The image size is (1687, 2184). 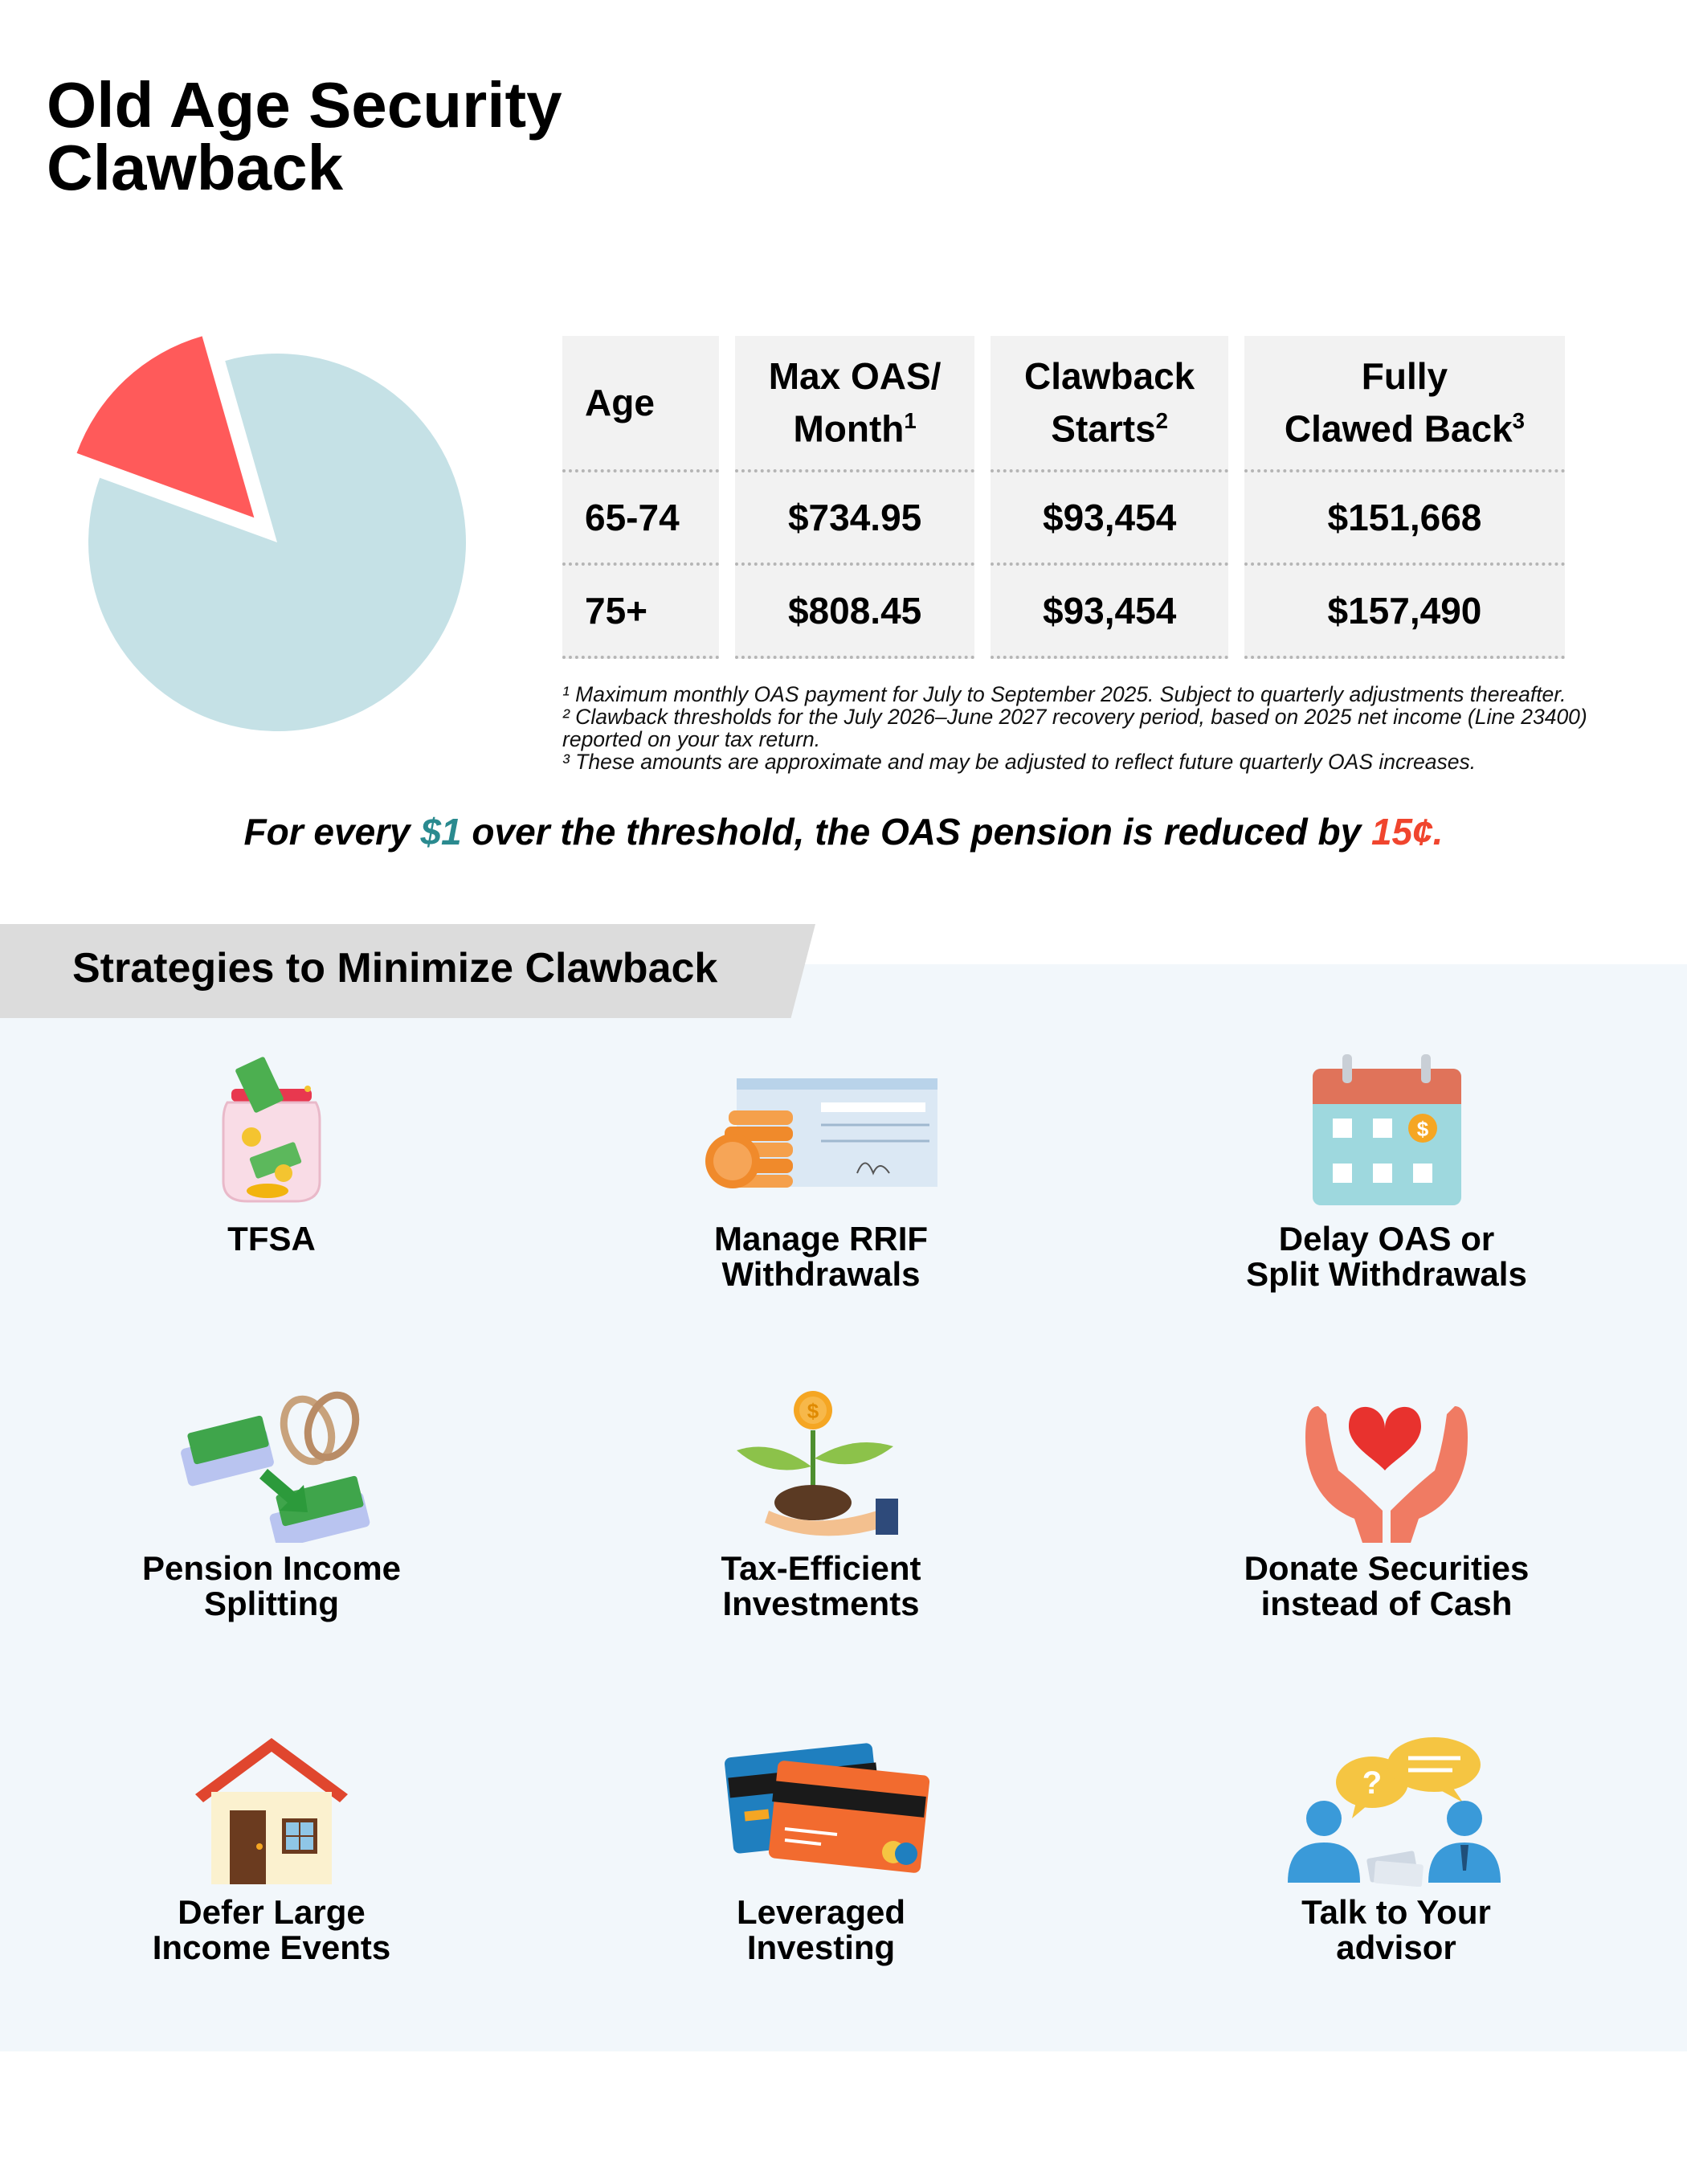 I want to click on header-fully-clawed-back: Fully Clawed Back3, so click(x=1404, y=402).